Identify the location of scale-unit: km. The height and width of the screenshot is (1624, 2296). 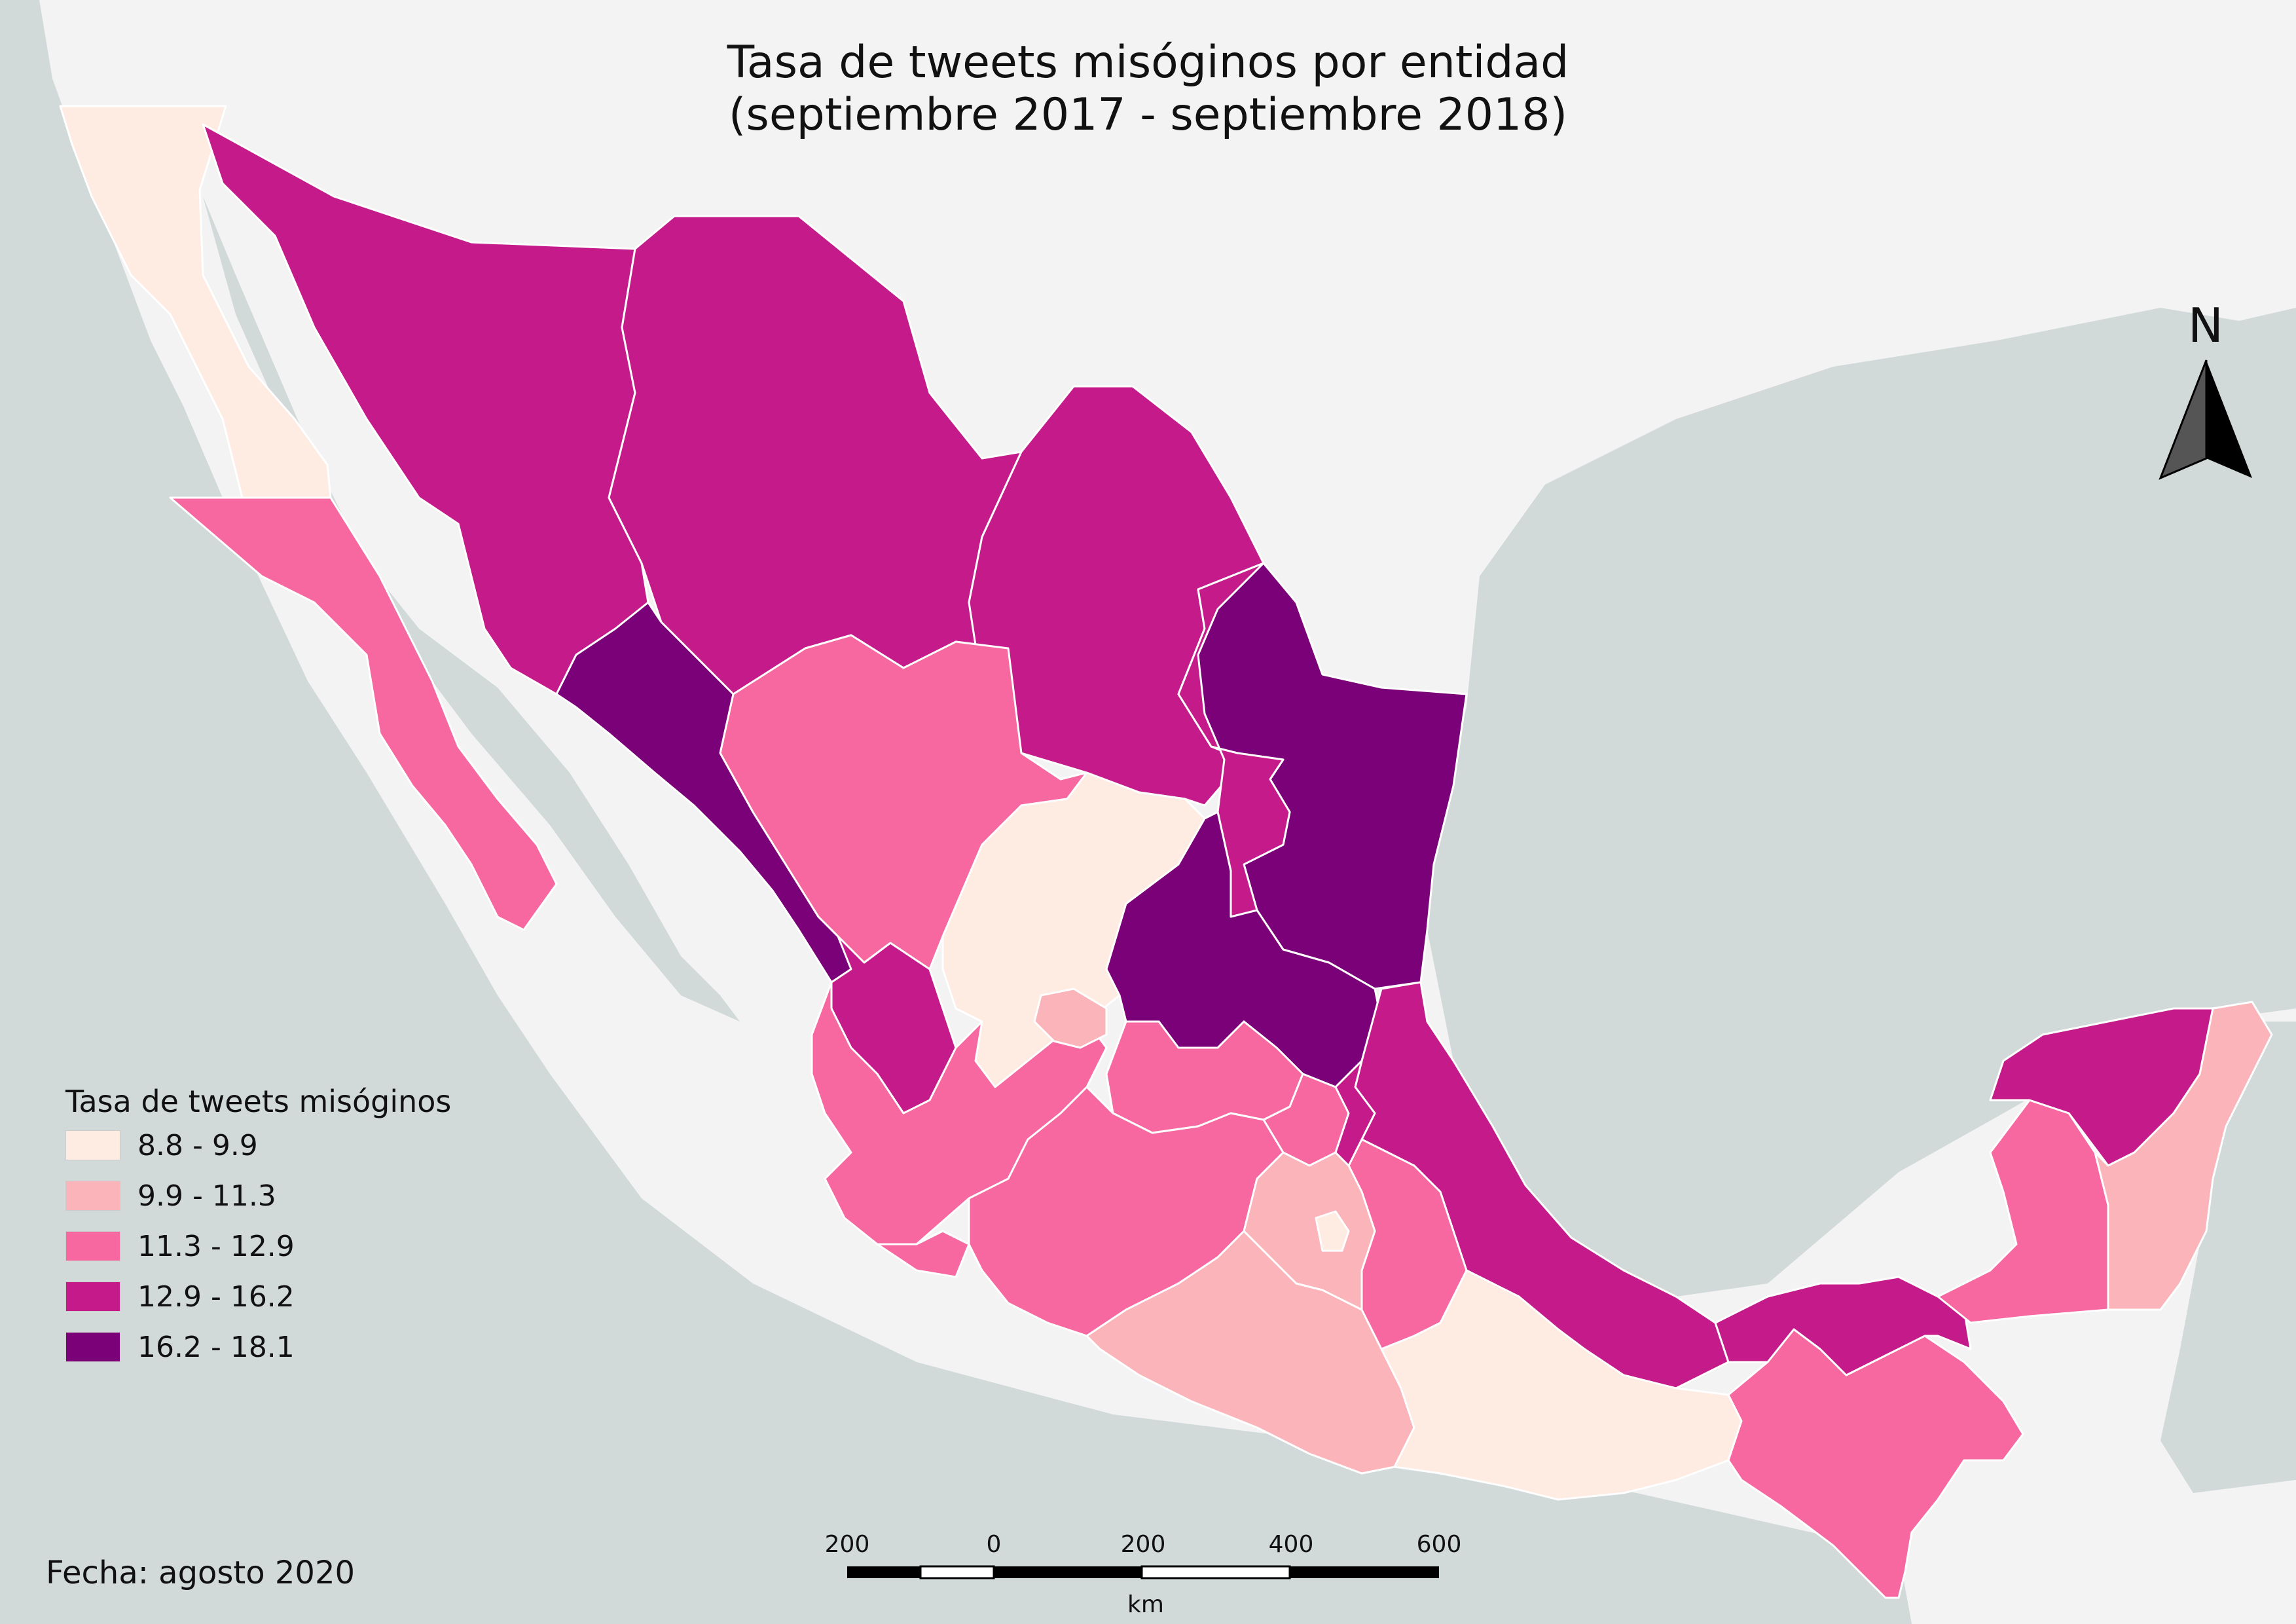
(1145, 1604).